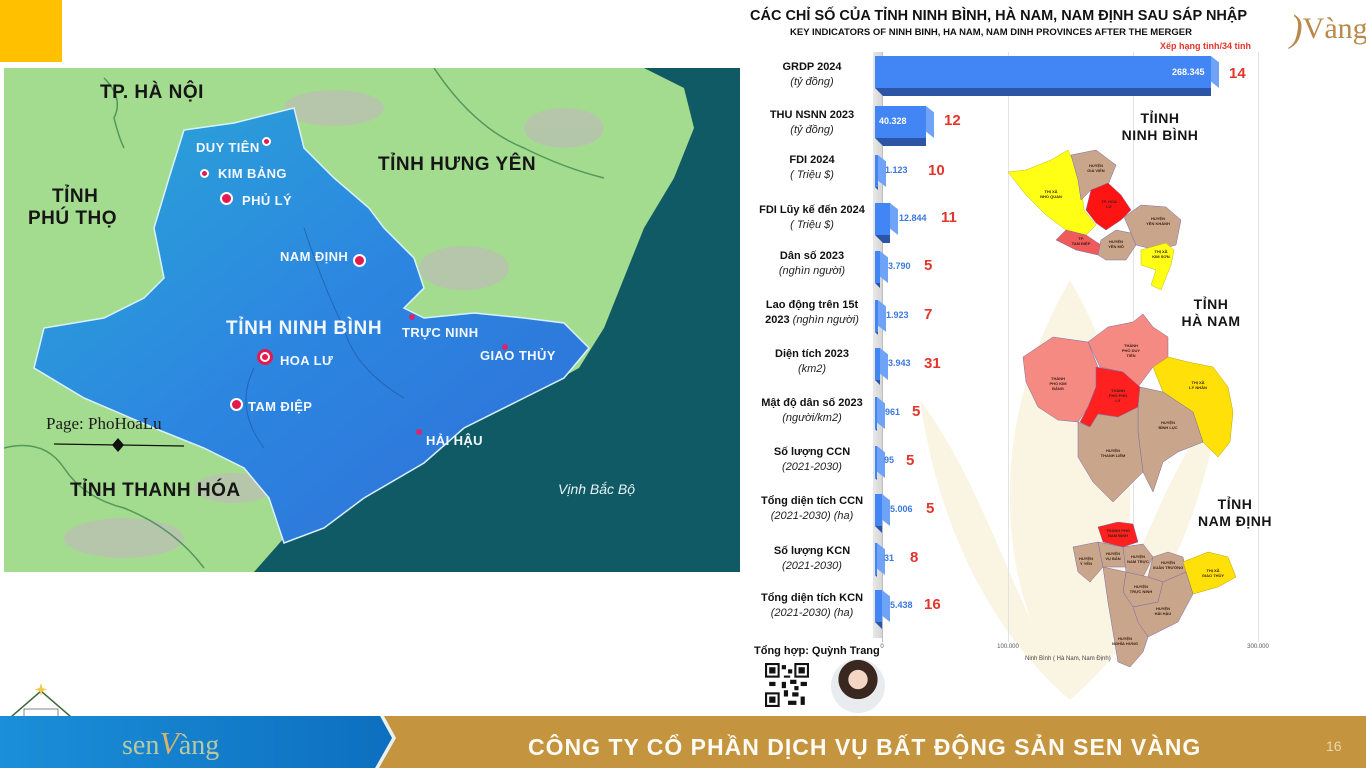 The image size is (1366, 768). I want to click on row-label: FDI Lũy kế đến 2024( Triệu $), so click(812, 217).